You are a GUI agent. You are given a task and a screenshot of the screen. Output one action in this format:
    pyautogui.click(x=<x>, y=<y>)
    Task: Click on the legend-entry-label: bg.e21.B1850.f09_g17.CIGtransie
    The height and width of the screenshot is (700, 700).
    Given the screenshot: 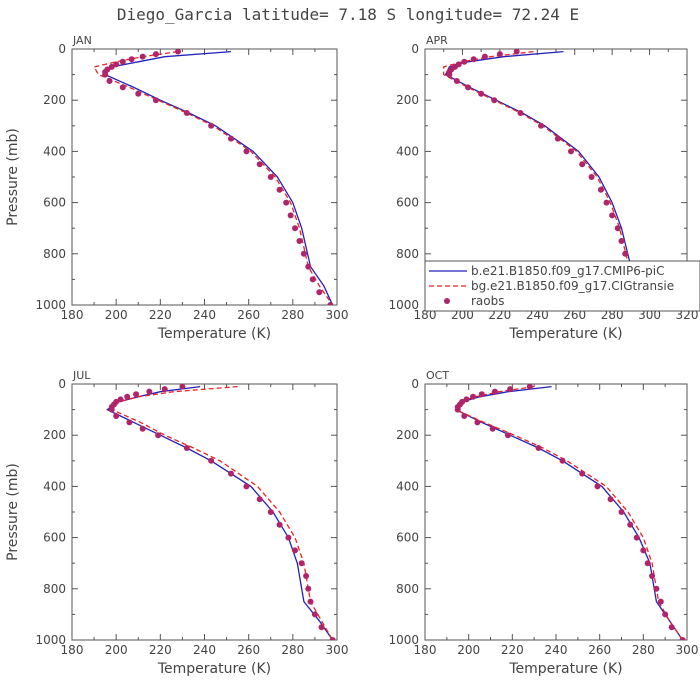 What is the action you would take?
    pyautogui.click(x=572, y=286)
    